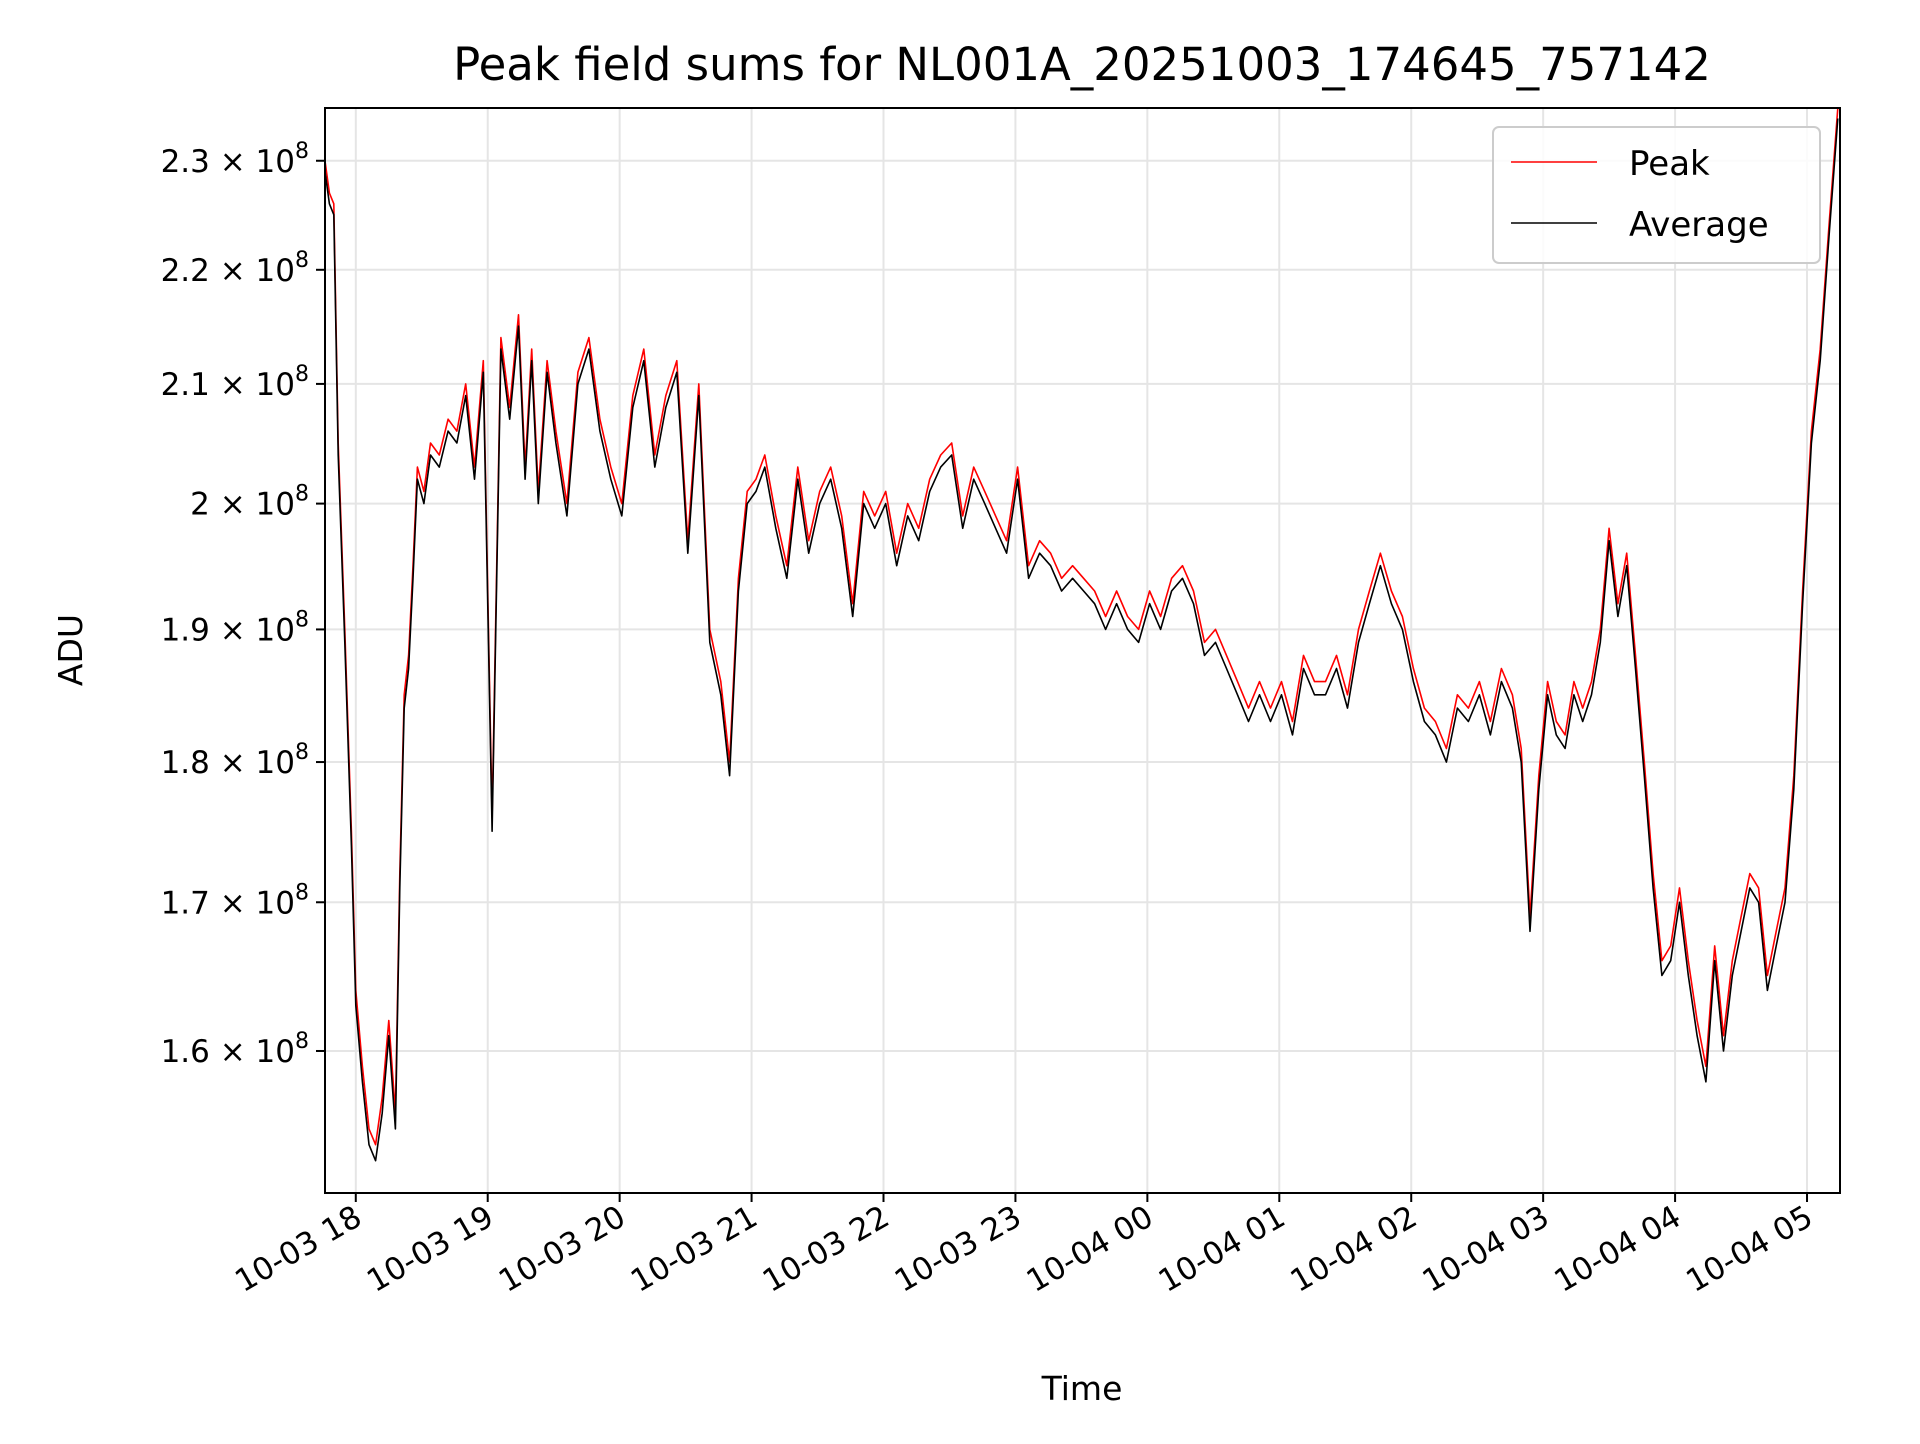  What do you see at coordinates (1699, 225) in the screenshot?
I see `legend-average-label: Average` at bounding box center [1699, 225].